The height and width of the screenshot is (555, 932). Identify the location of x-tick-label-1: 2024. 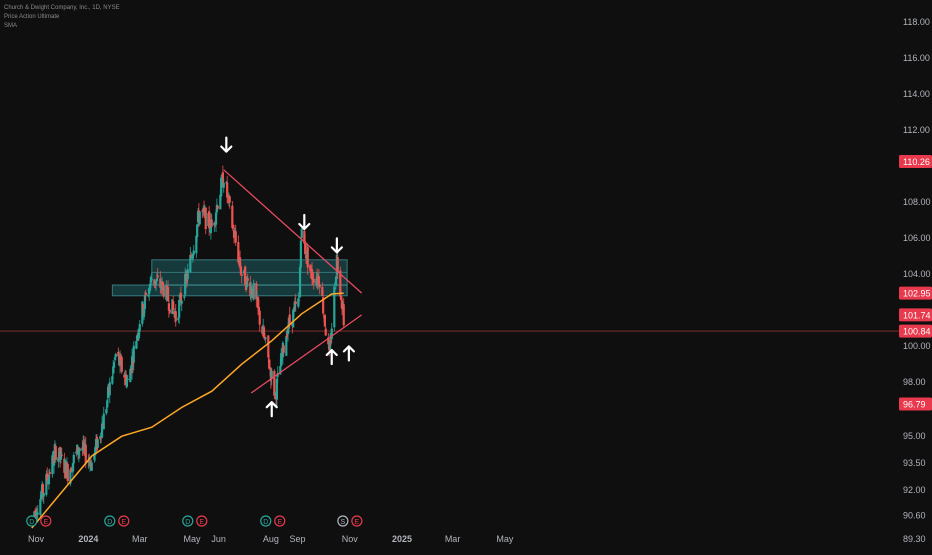
(88, 539).